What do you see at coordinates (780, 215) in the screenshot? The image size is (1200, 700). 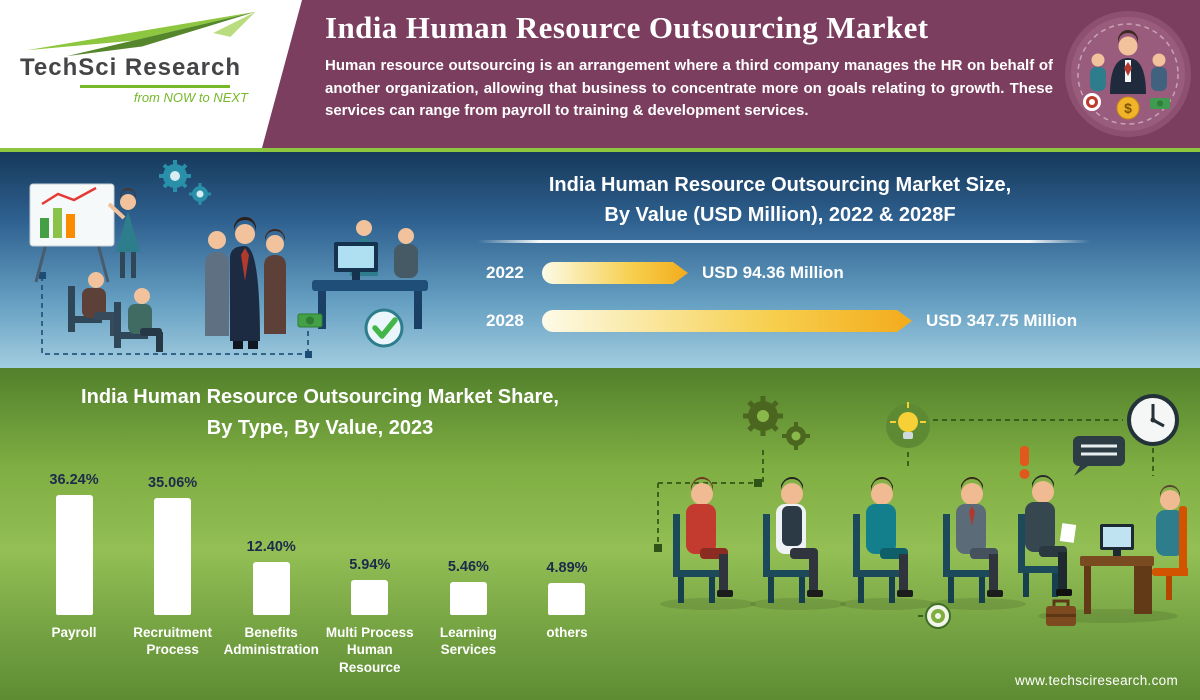 I see `market-size-title-line2: By Value (USD Million), 2022 & 2028F` at bounding box center [780, 215].